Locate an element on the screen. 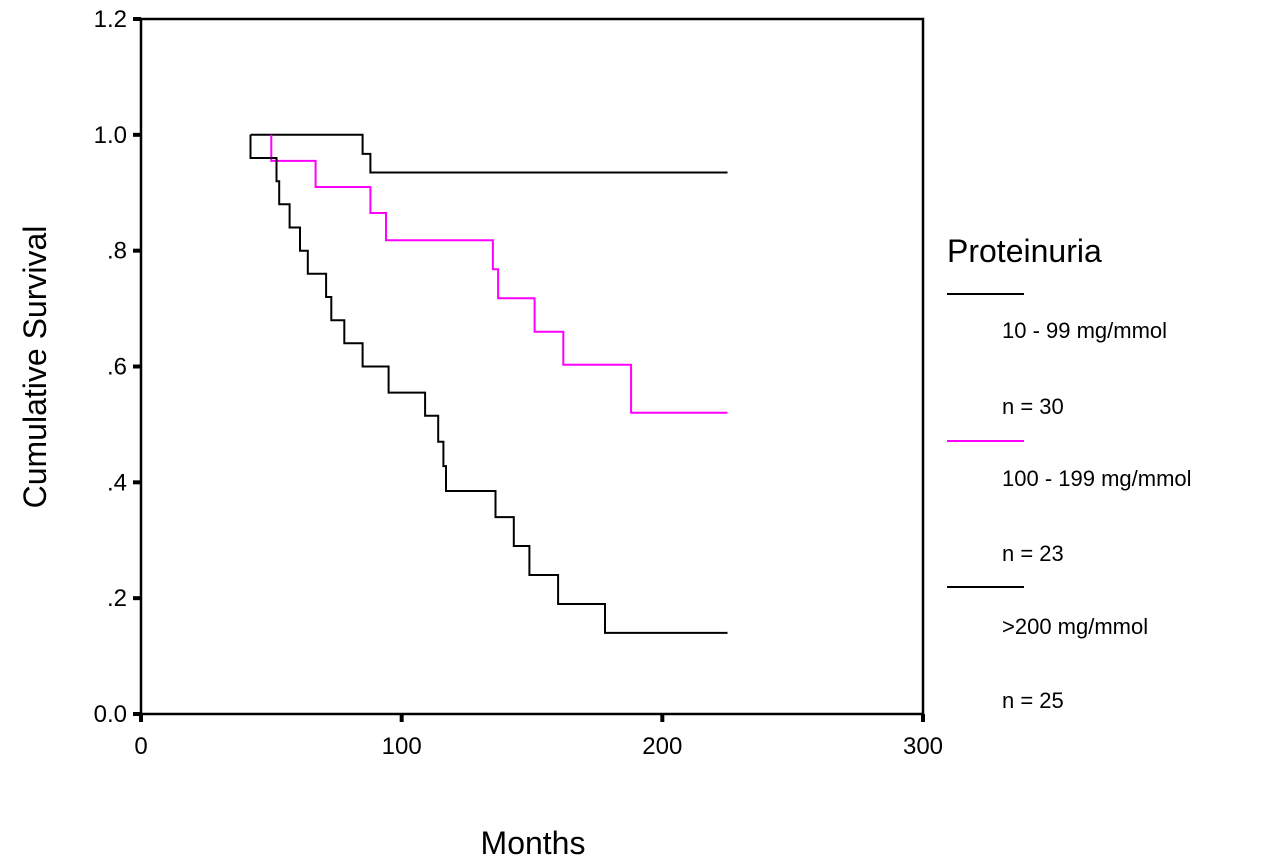 The height and width of the screenshot is (859, 1276). y-tick-label: .4 is located at coordinates (117, 482).